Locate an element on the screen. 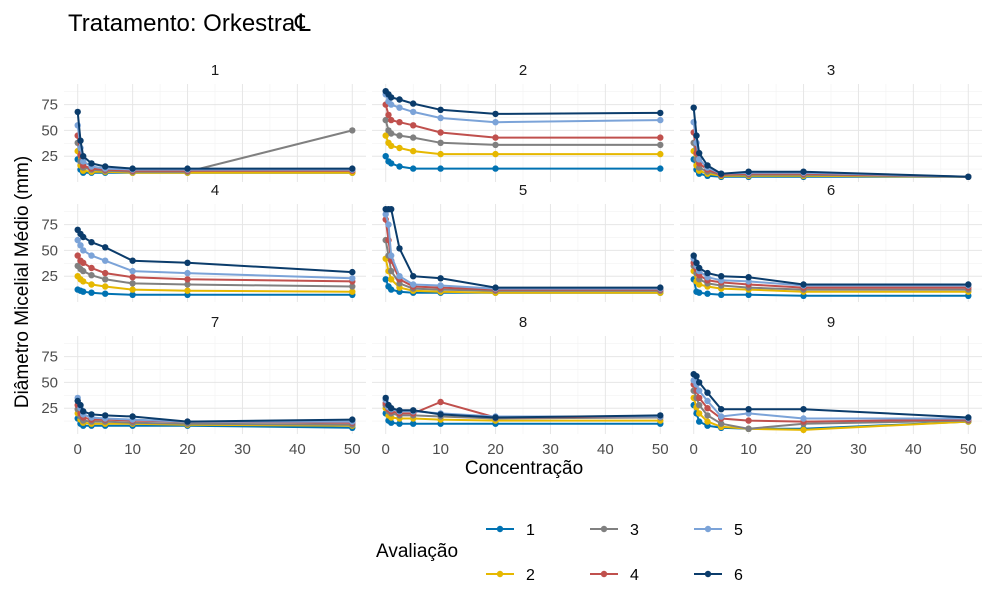 The image size is (991, 612). legend-key-point is located at coordinates (604, 574).